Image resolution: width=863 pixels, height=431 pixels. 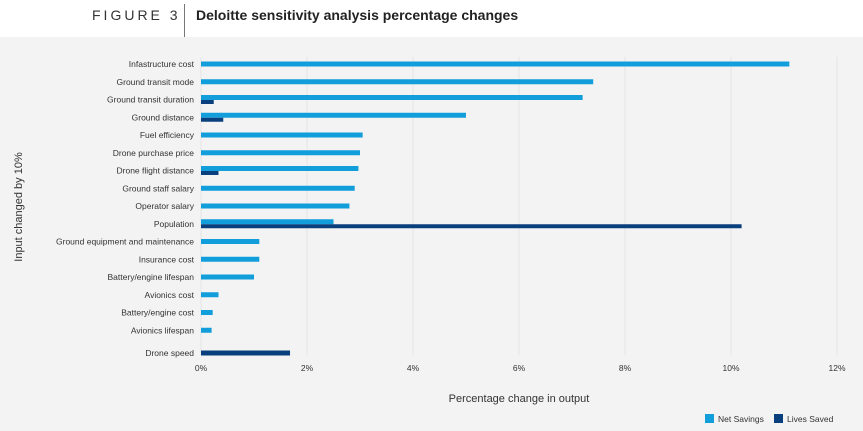 What do you see at coordinates (769, 419) in the screenshot?
I see `legend: Net Savings Lives Saved` at bounding box center [769, 419].